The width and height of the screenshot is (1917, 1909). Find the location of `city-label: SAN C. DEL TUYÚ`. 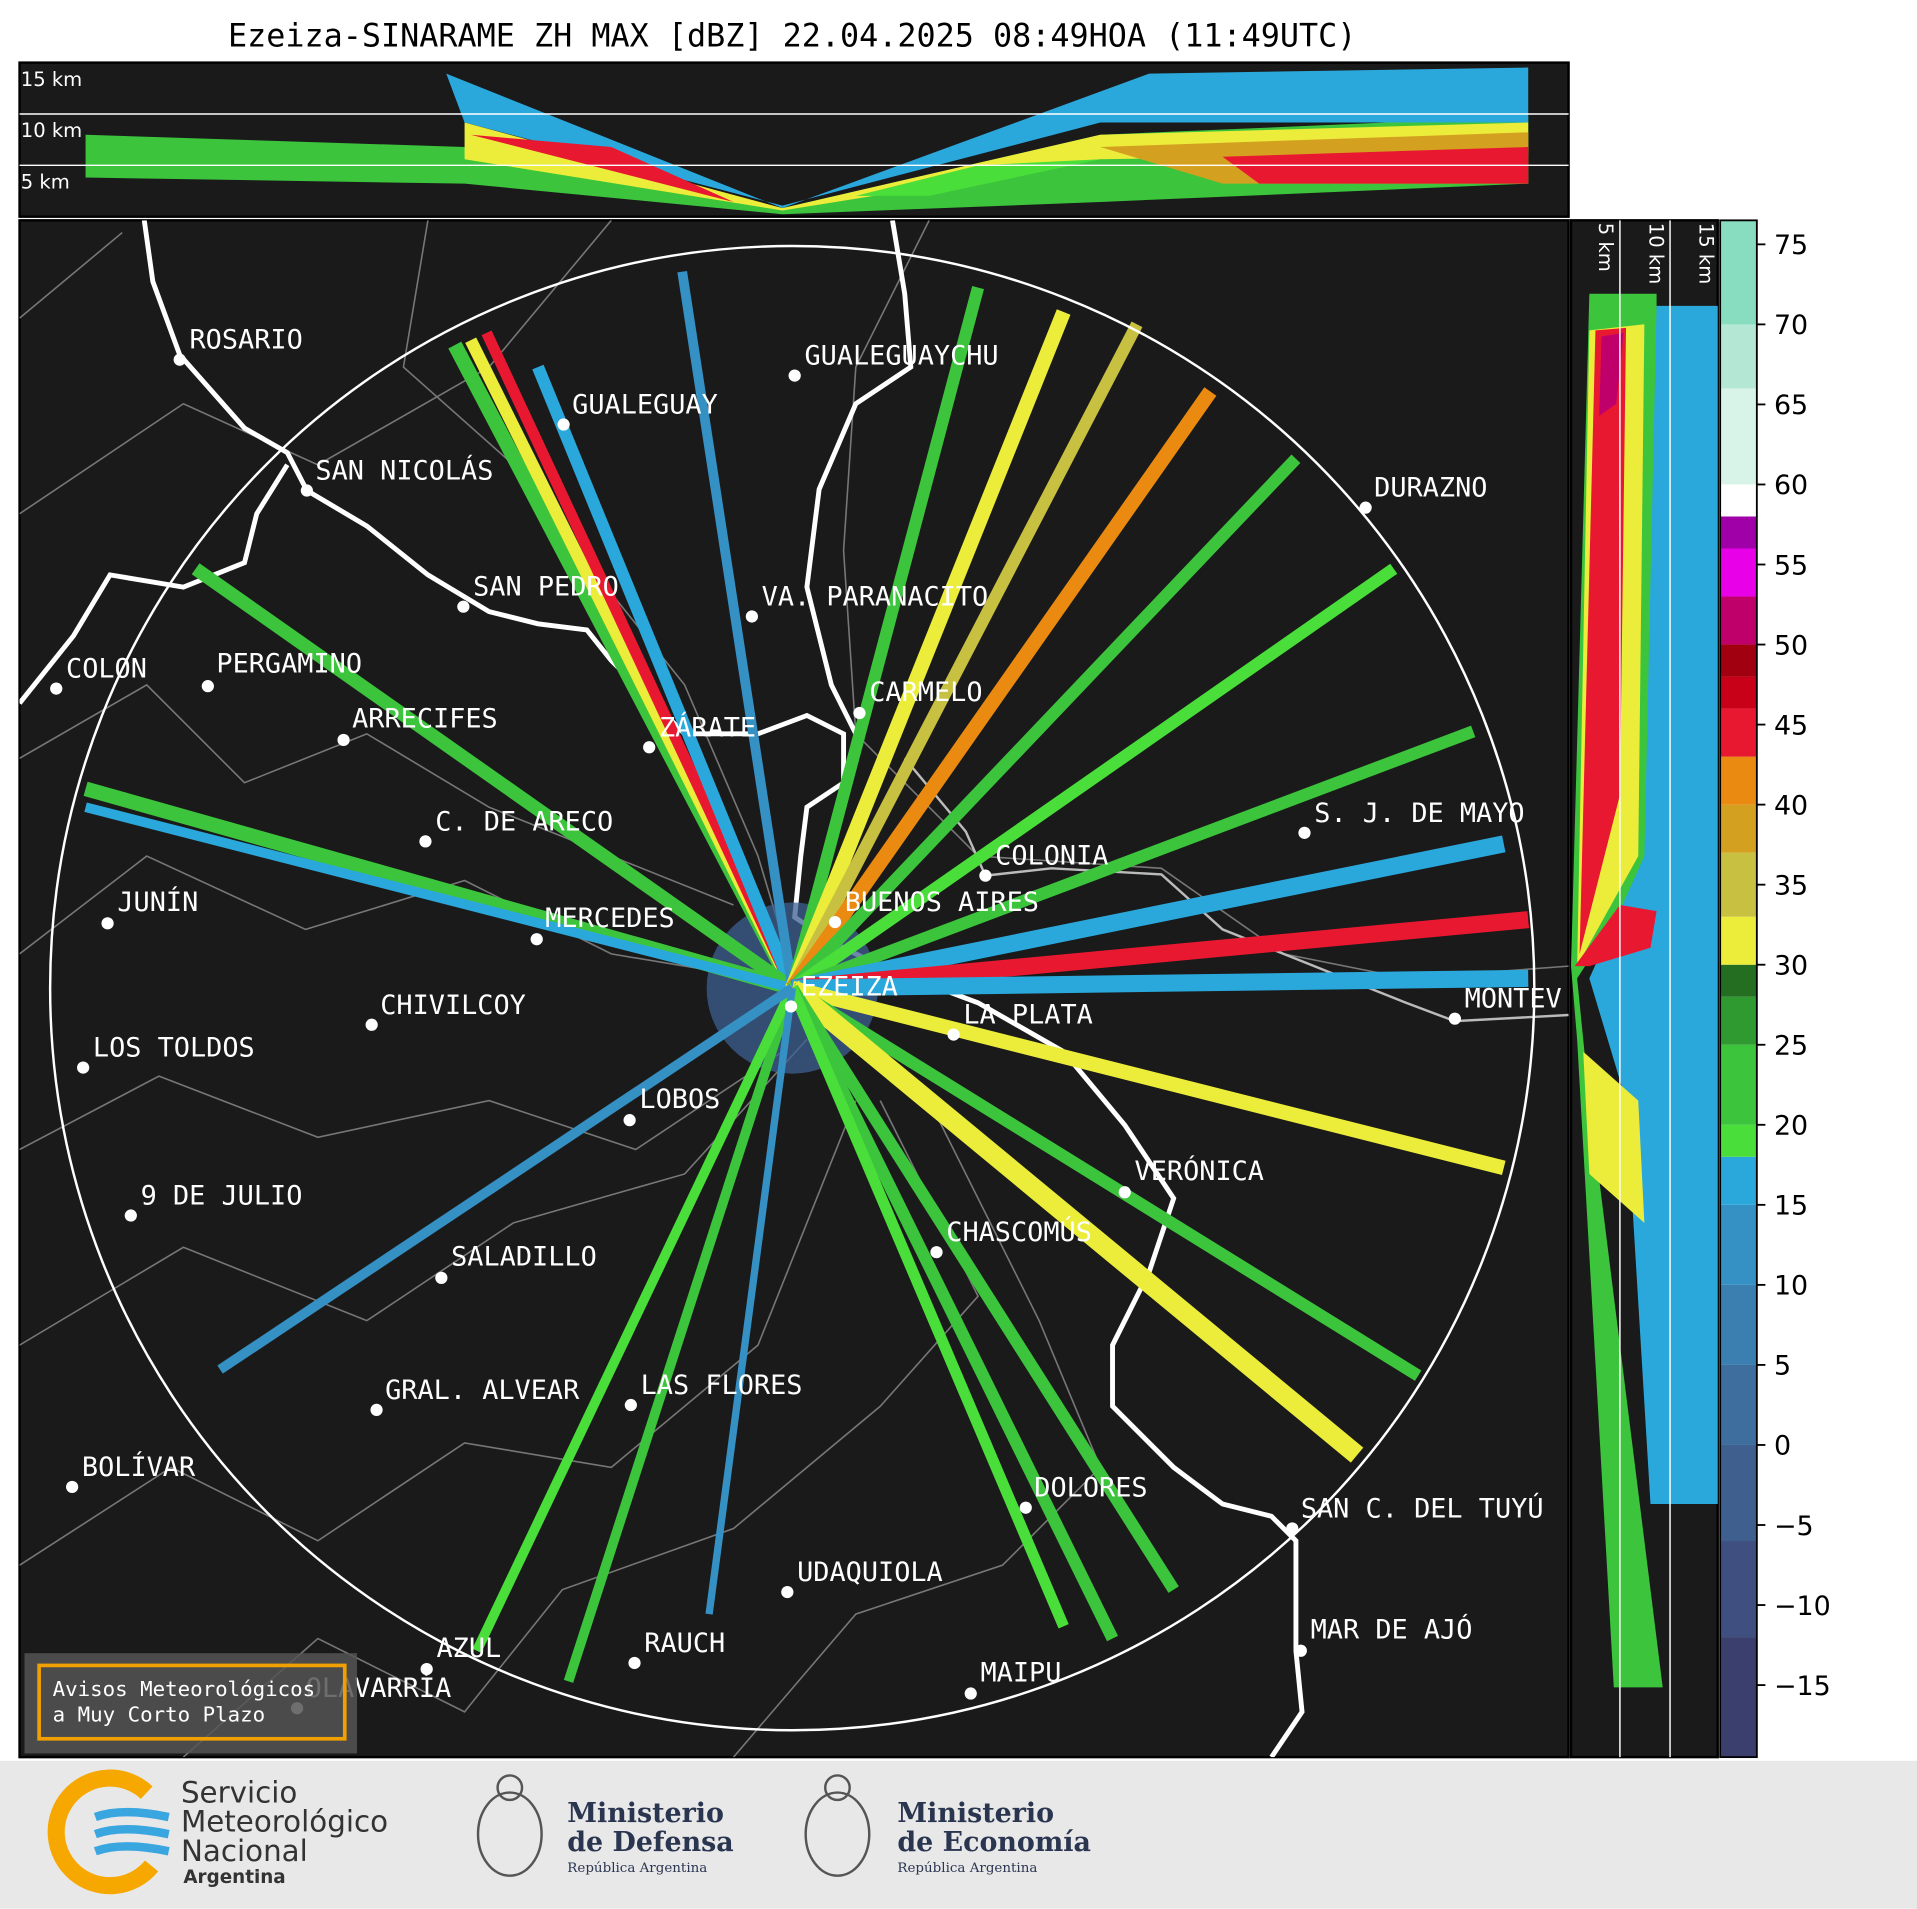

city-label: SAN C. DEL TUYÚ is located at coordinates (1422, 1508).